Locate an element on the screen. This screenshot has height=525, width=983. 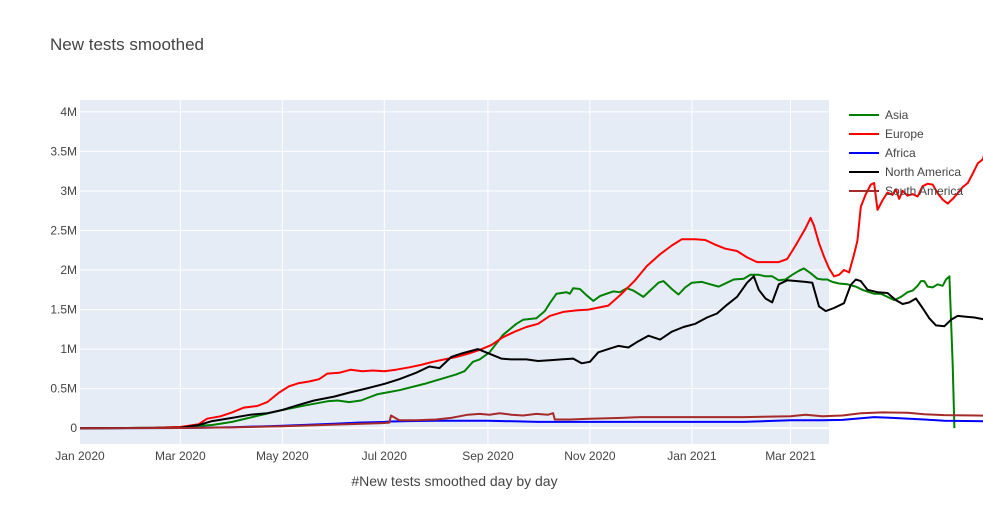
series-line-africa is located at coordinates (531, 423).